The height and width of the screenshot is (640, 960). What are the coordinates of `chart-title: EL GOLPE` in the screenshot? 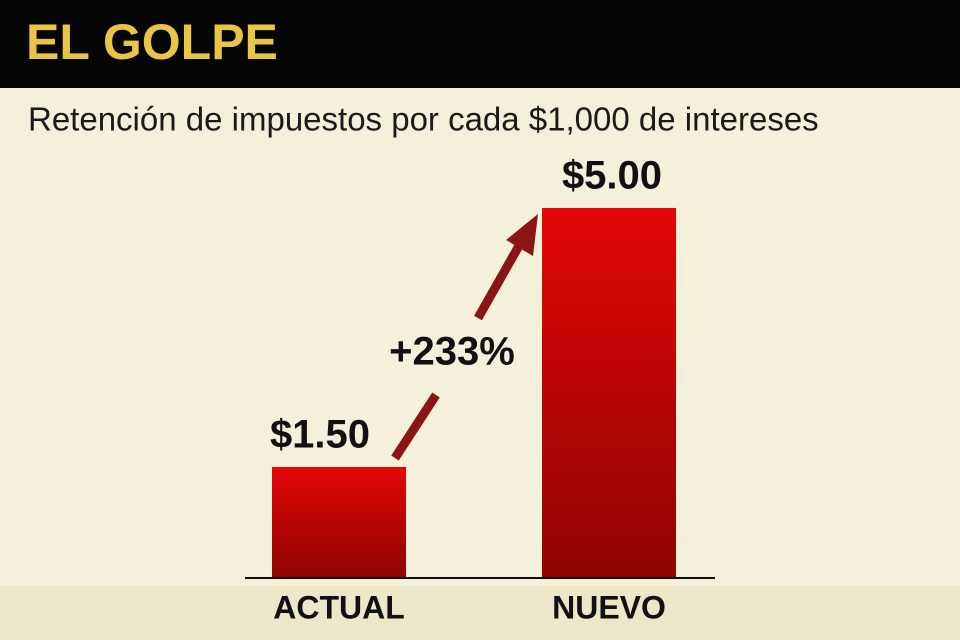 It's located at (152, 42).